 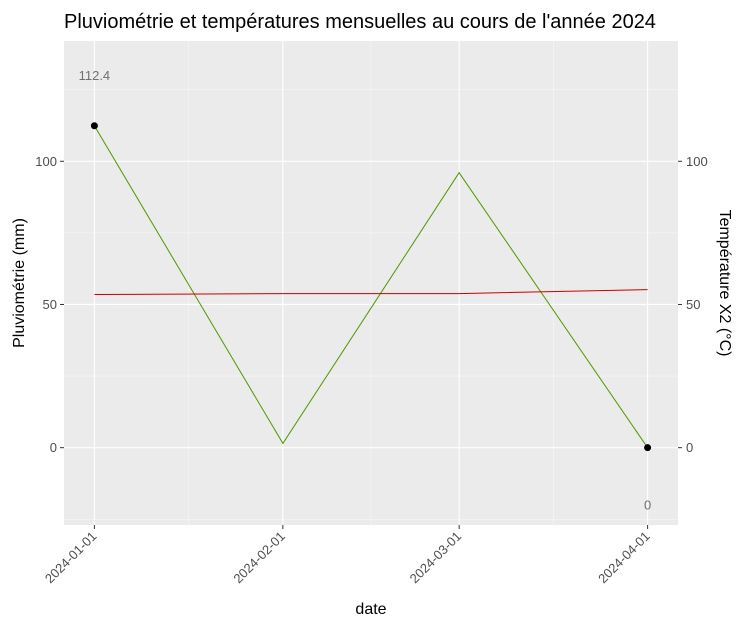 I want to click on y-axis-left: 0 50 100, so click(x=49, y=304).